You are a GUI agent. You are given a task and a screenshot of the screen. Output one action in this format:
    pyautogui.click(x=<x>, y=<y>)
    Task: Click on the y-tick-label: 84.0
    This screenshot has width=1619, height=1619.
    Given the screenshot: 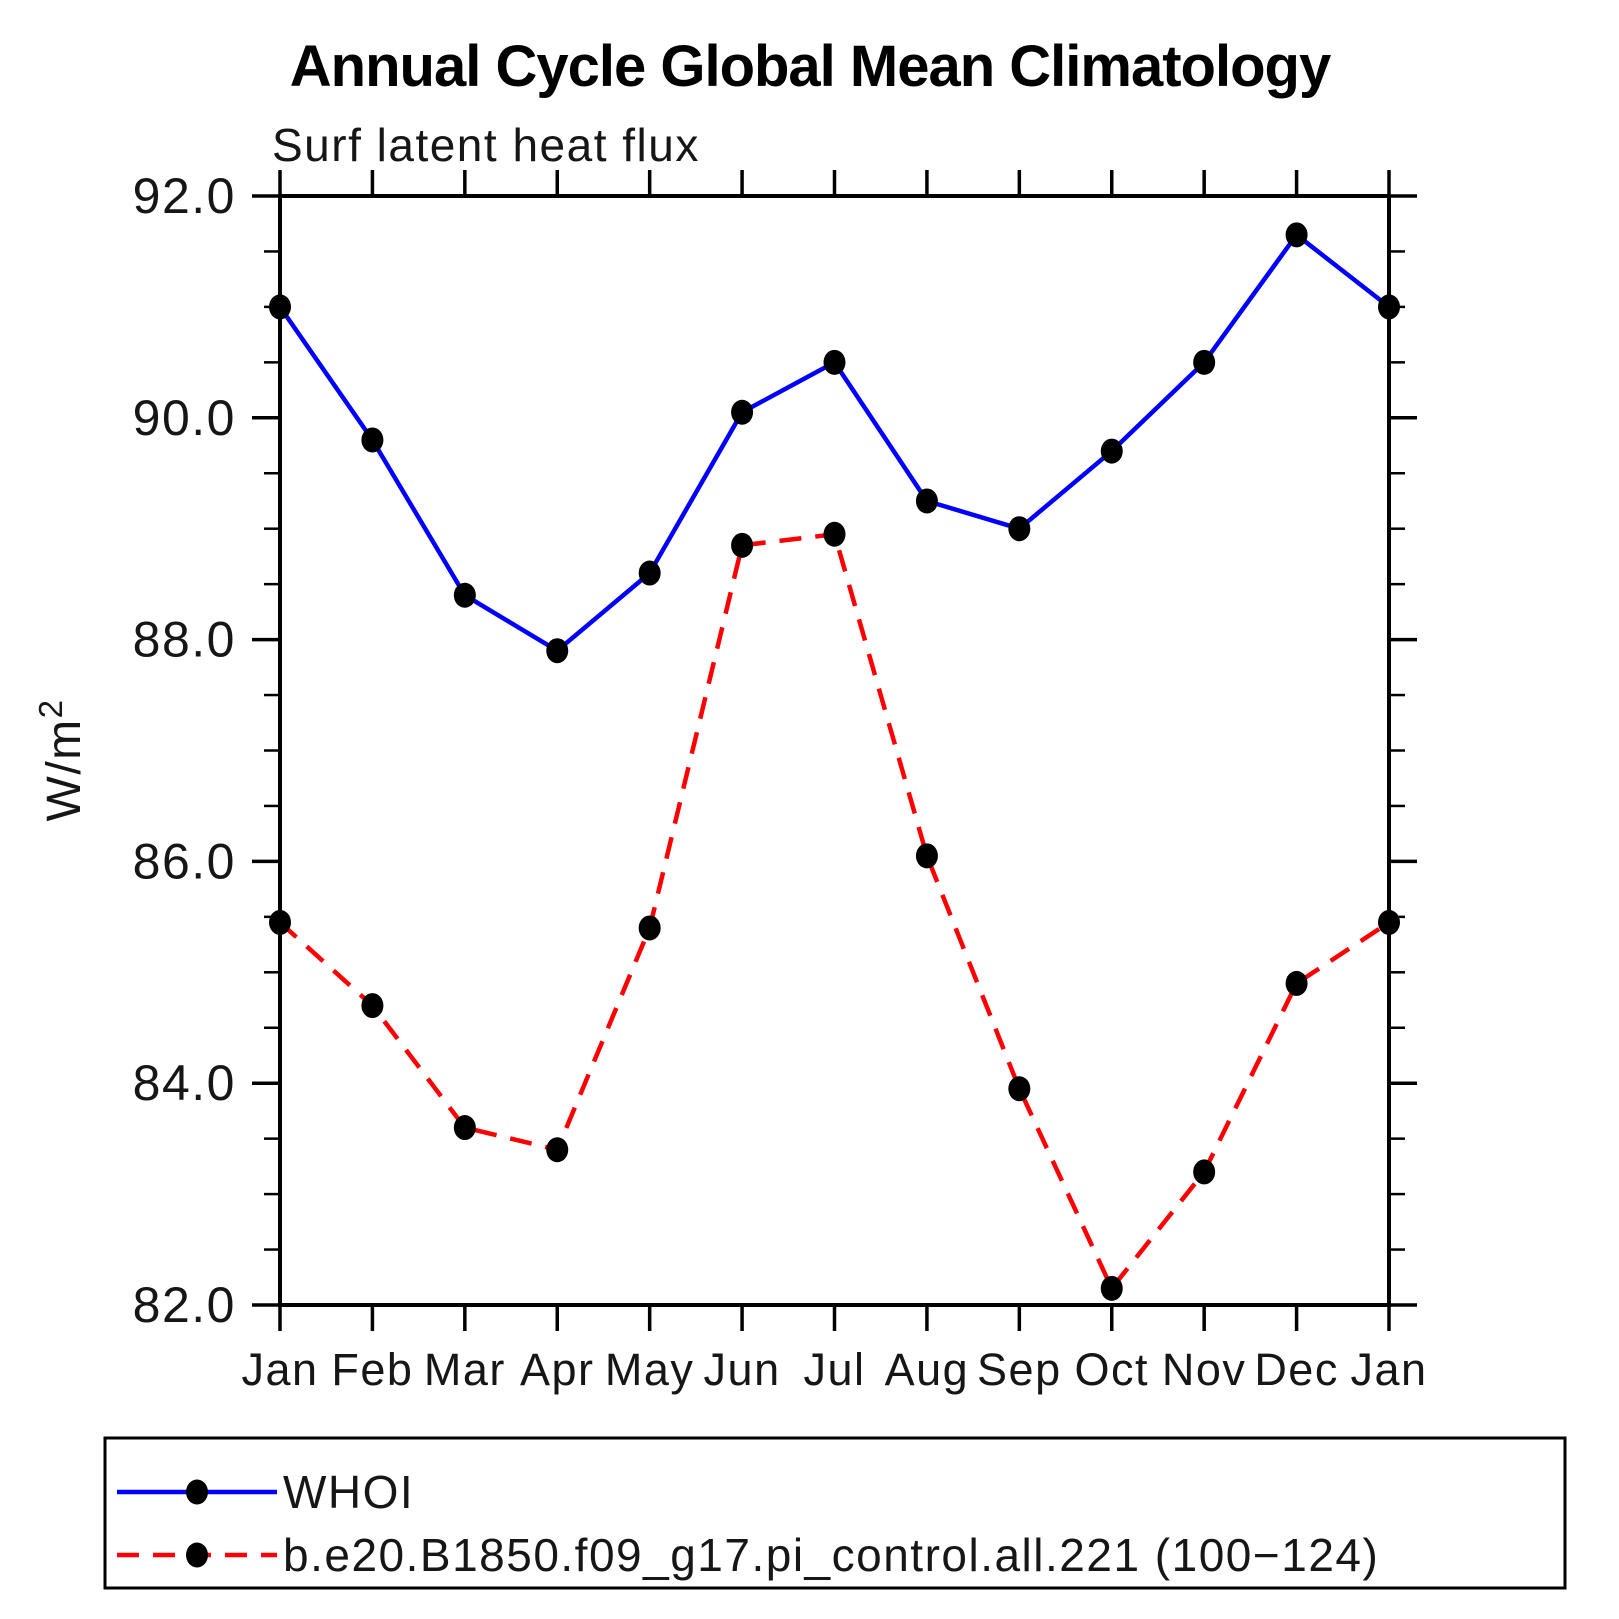 What is the action you would take?
    pyautogui.click(x=184, y=1083)
    